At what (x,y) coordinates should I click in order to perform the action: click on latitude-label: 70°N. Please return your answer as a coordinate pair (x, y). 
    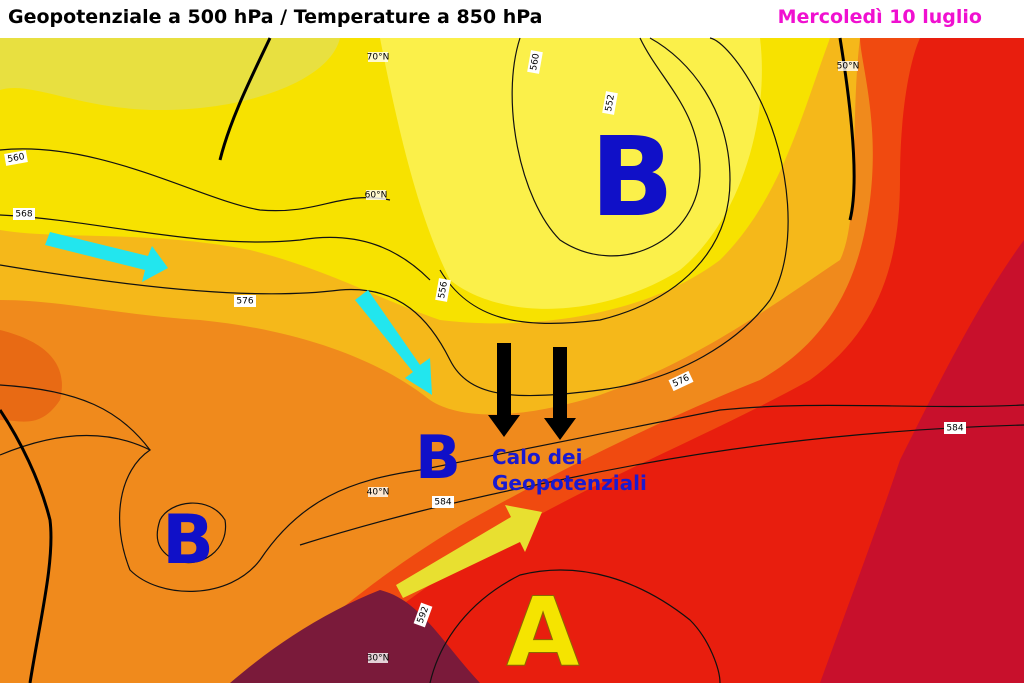
    Looking at the image, I should click on (378, 58).